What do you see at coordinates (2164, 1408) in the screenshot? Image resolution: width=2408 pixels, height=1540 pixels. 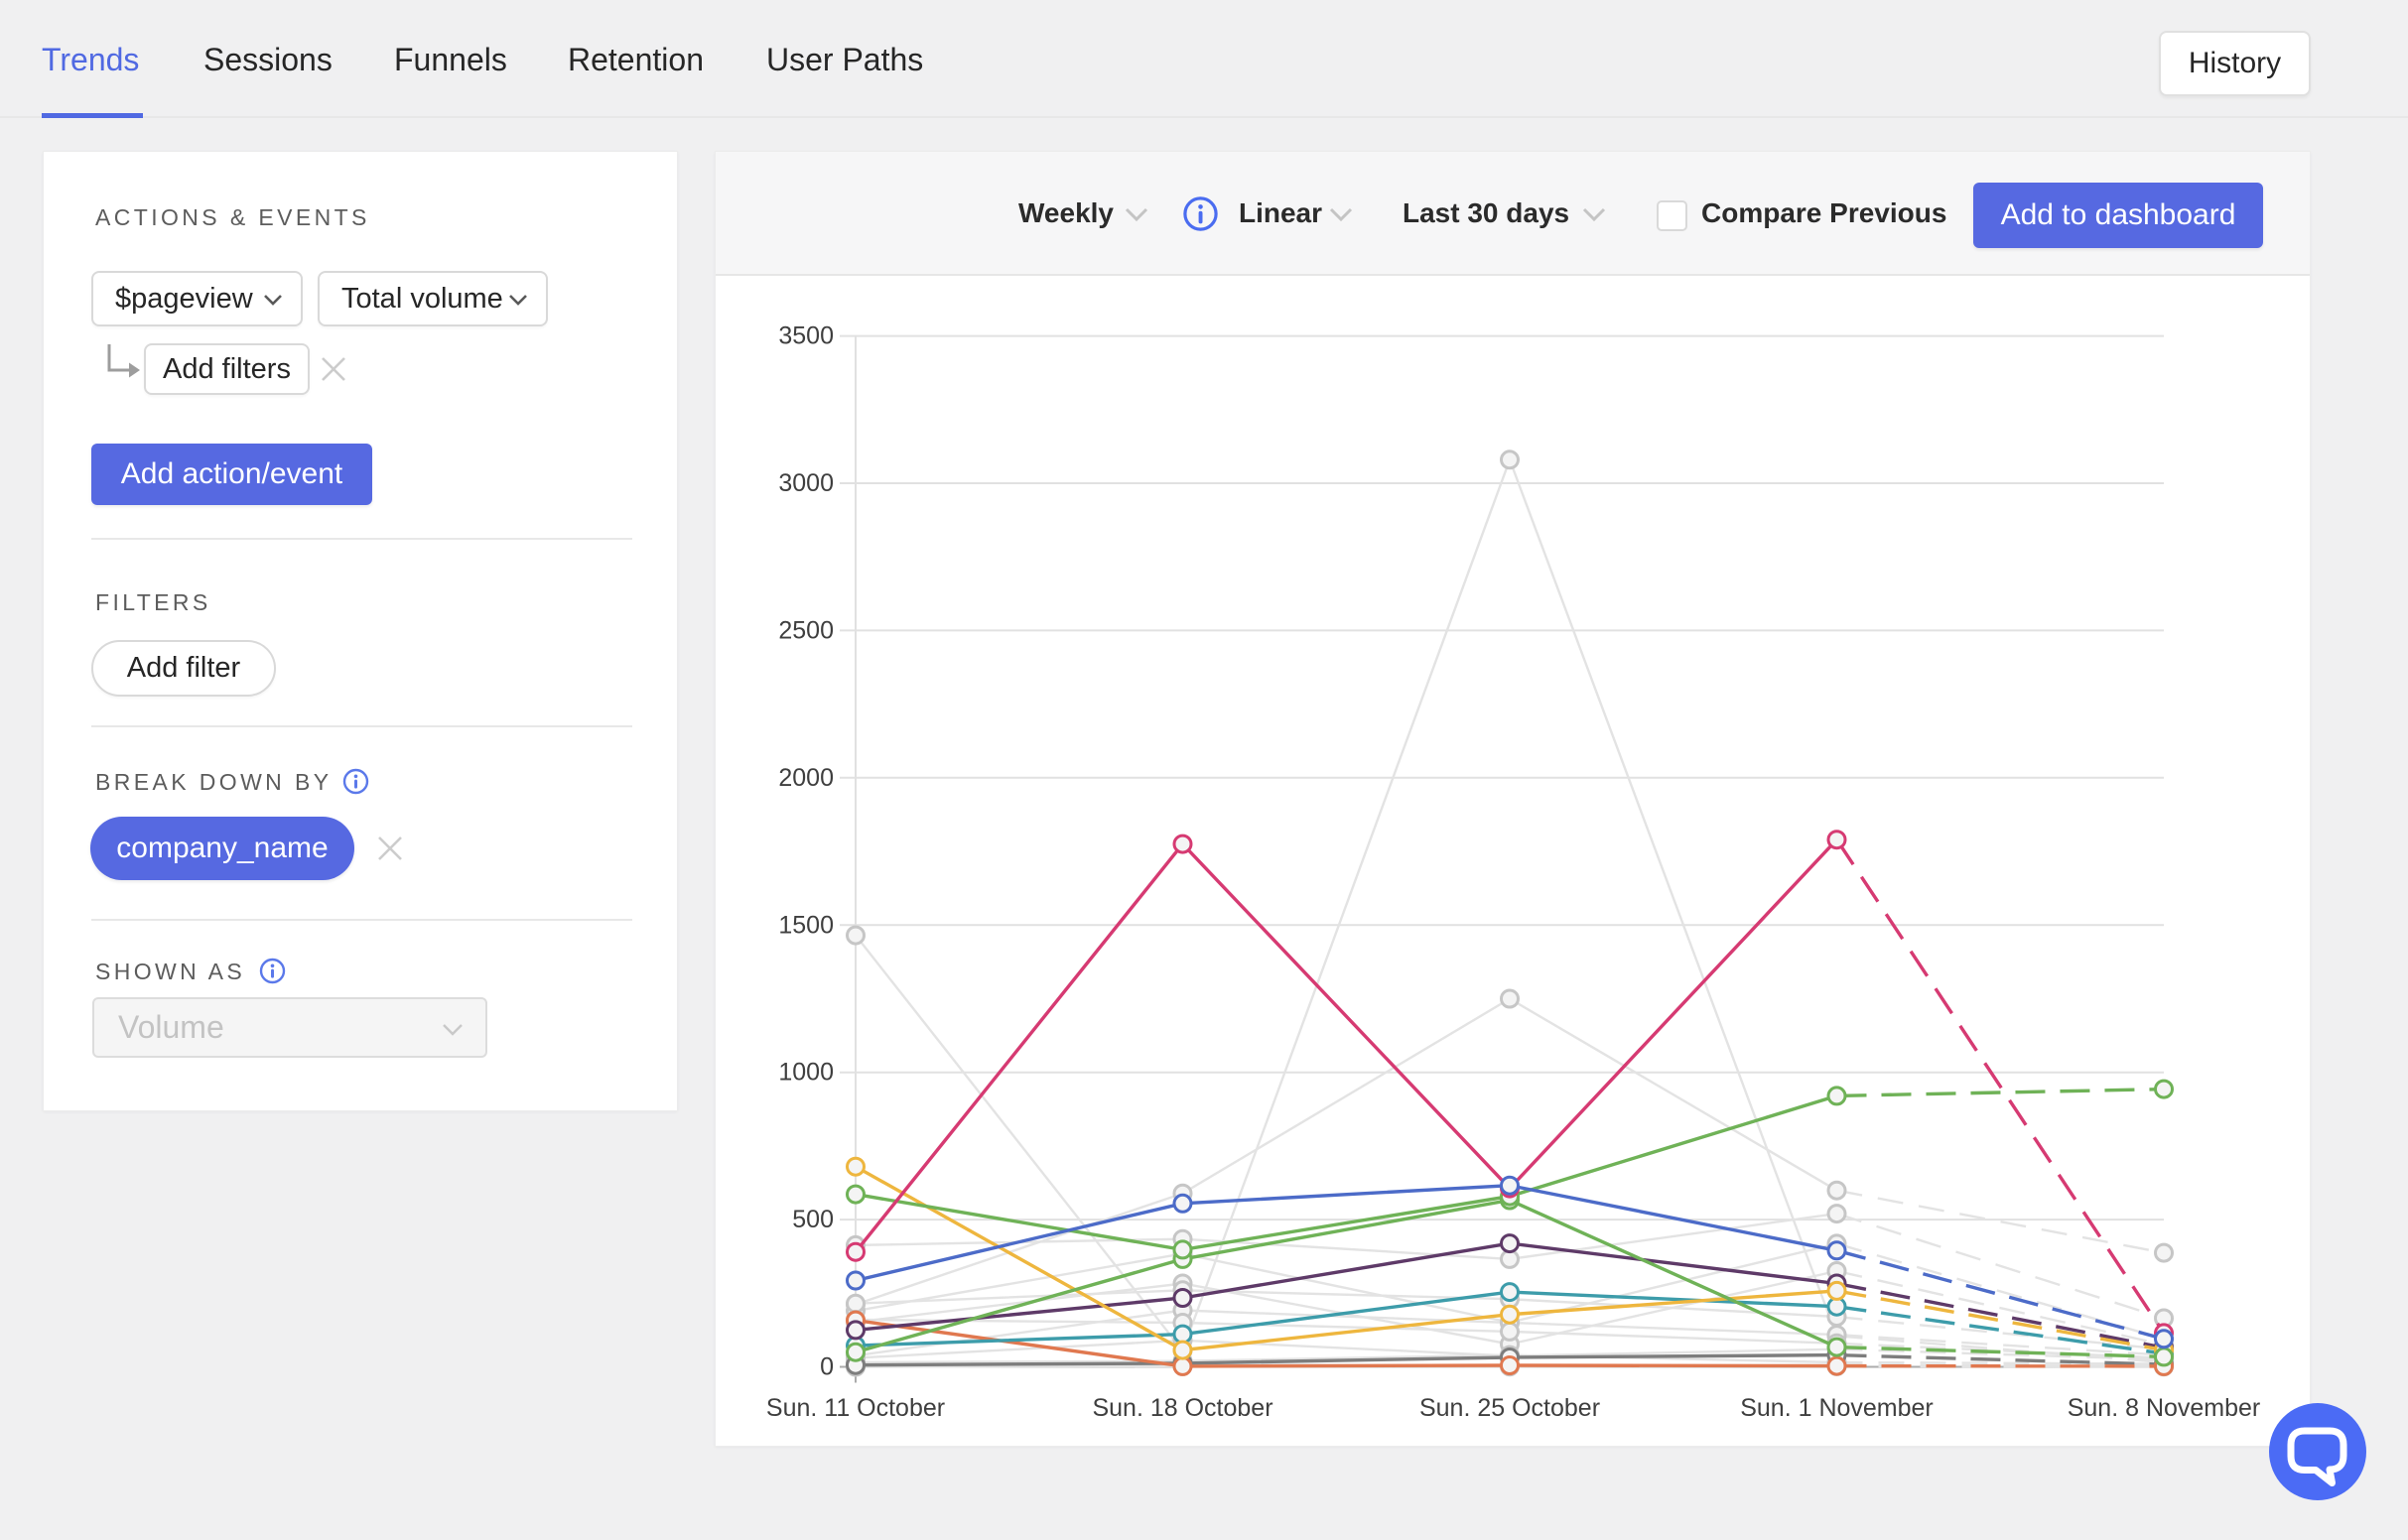 I see `svg-text: Sun. 8 November` at bounding box center [2164, 1408].